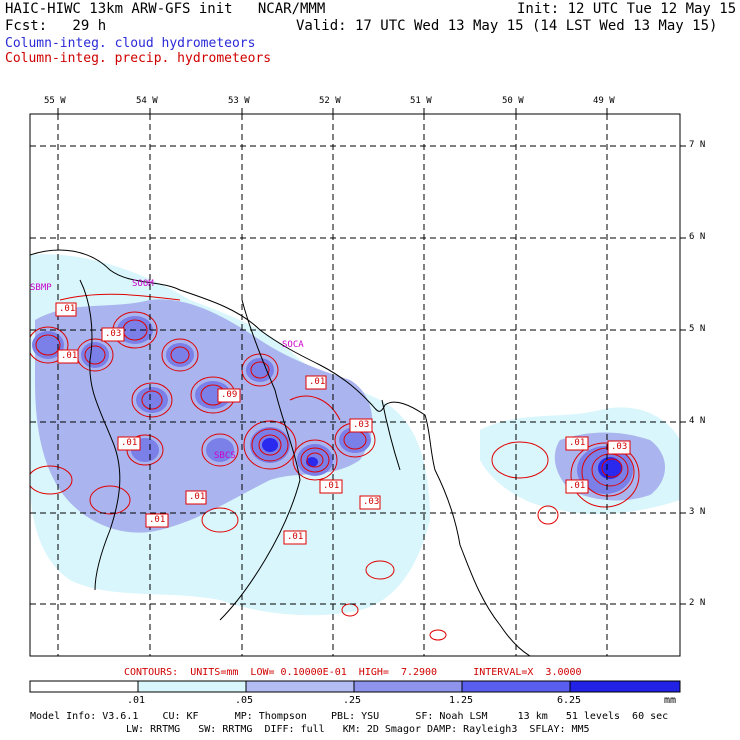  What do you see at coordinates (697, 512) in the screenshot?
I see `lat-label: 3 N` at bounding box center [697, 512].